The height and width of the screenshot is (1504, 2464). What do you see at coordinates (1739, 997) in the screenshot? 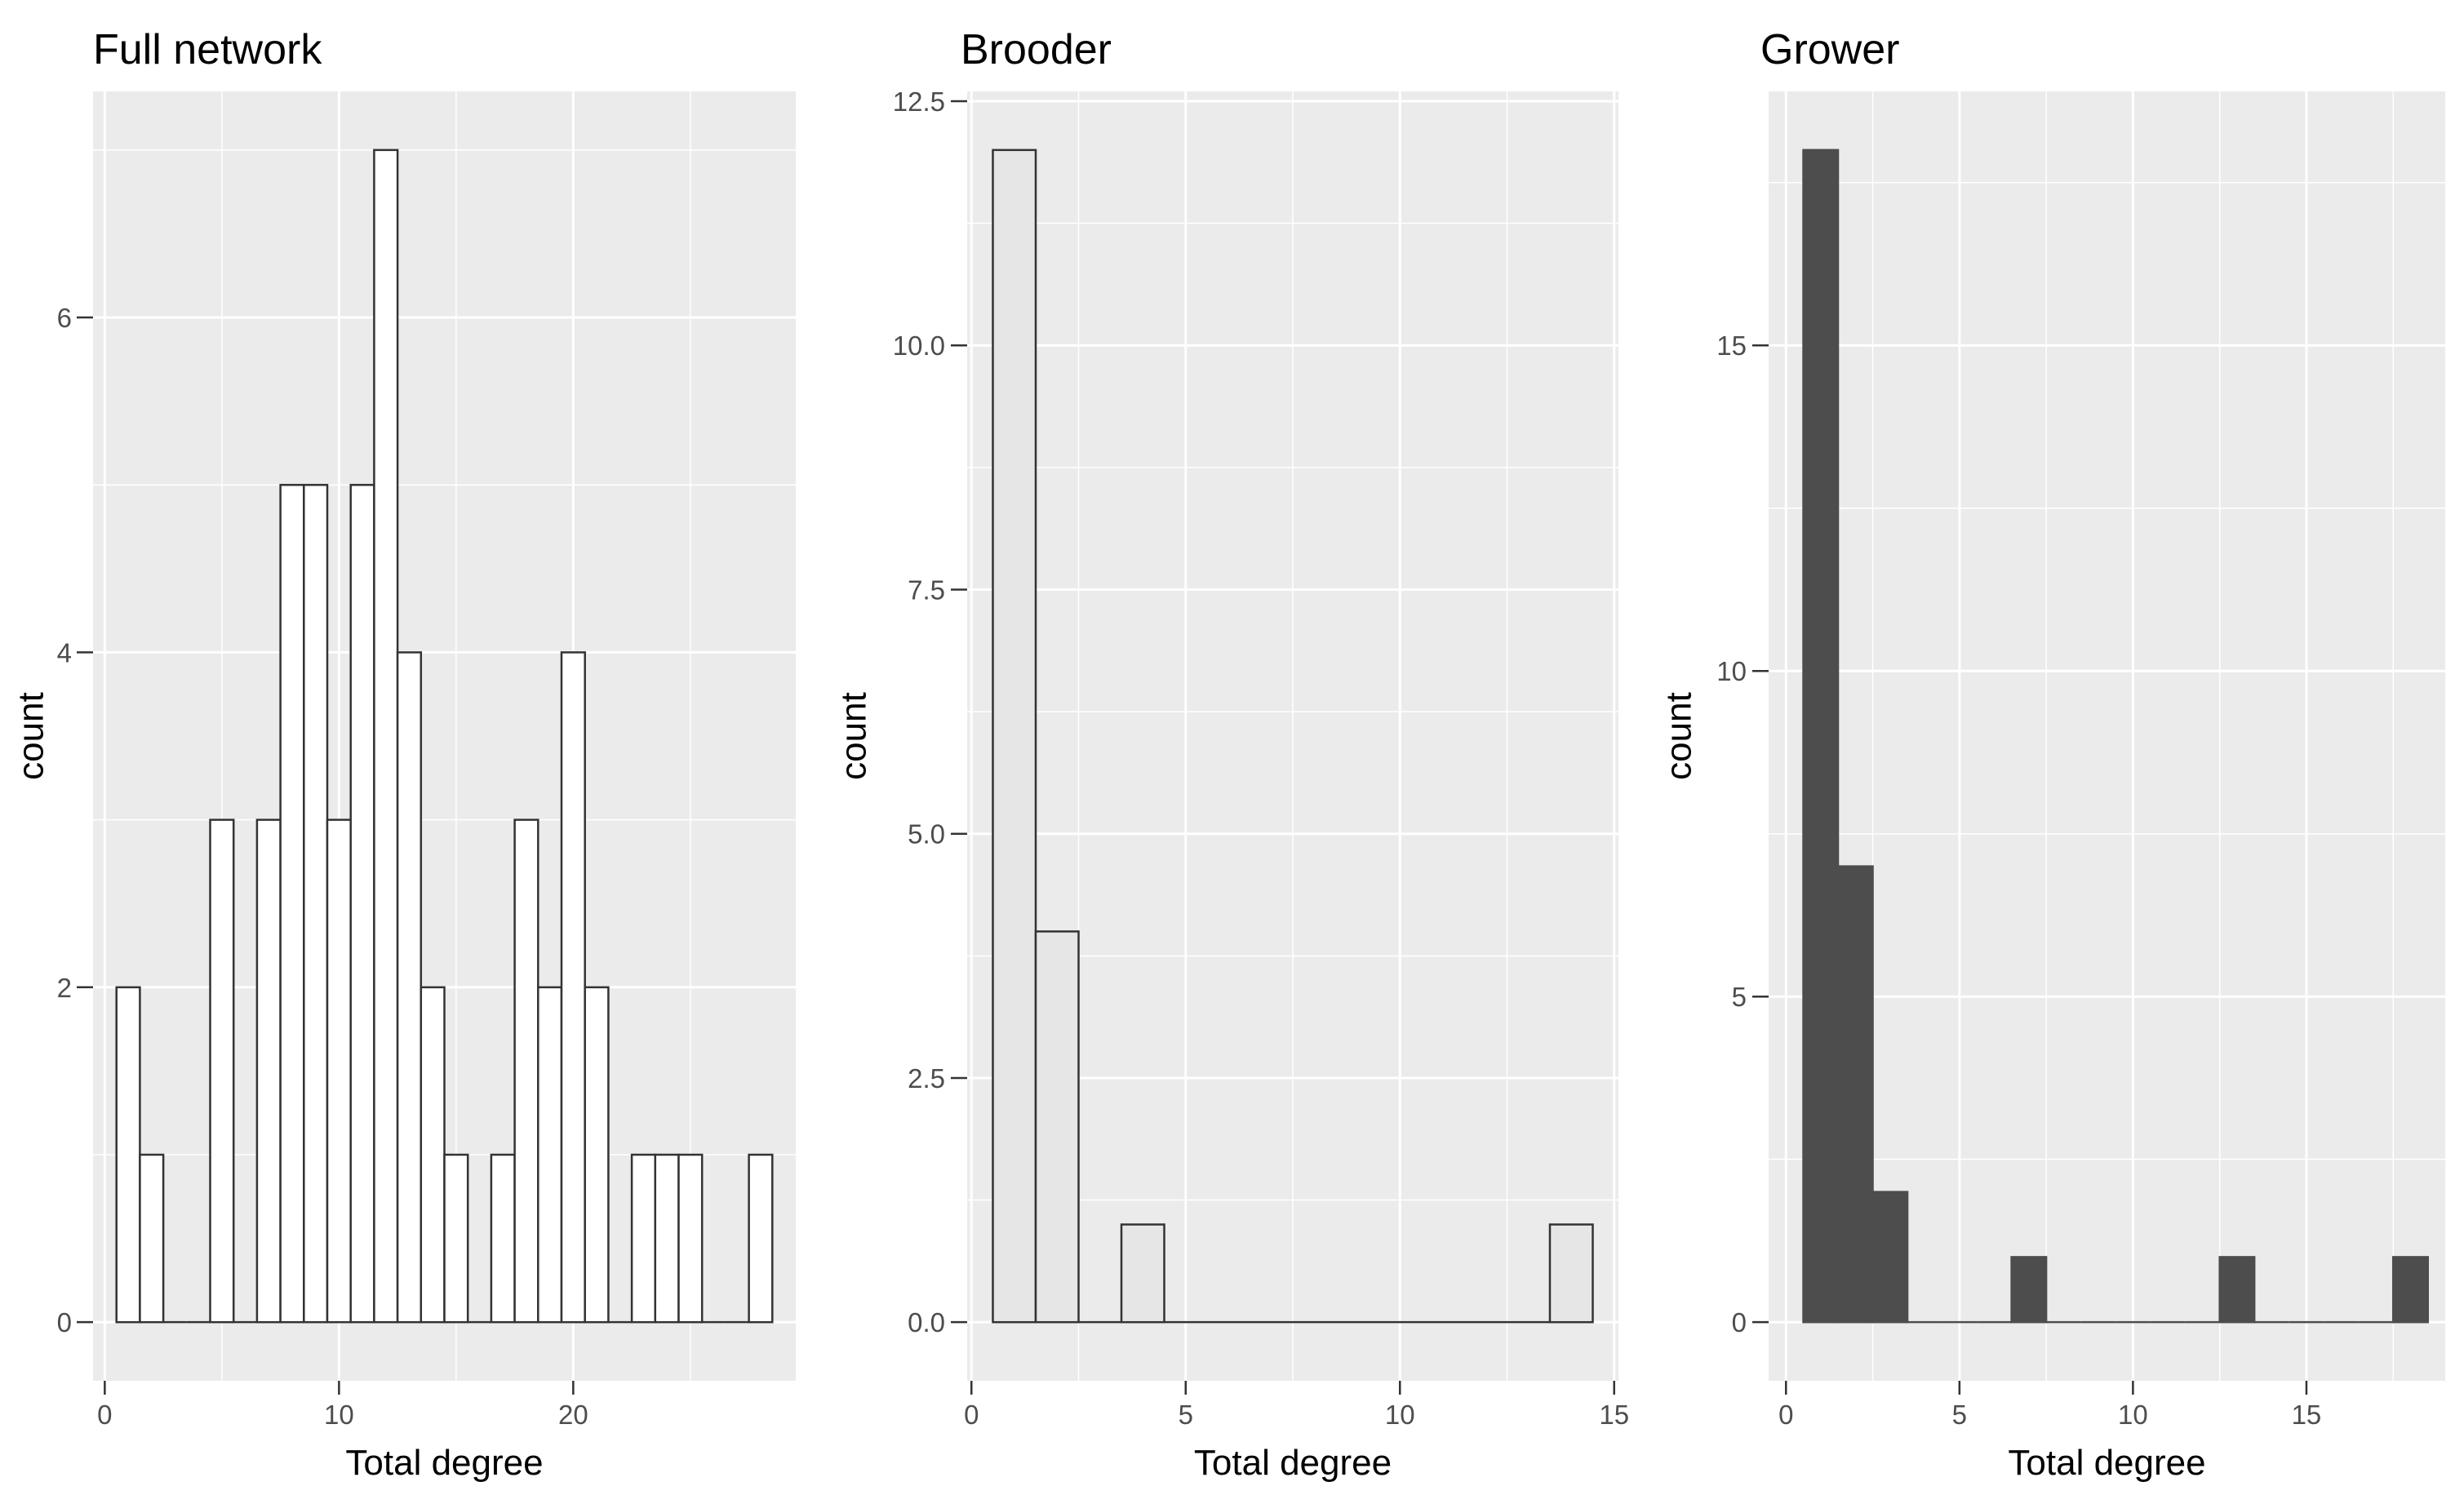
I see `y-tick-label: 5` at bounding box center [1739, 997].